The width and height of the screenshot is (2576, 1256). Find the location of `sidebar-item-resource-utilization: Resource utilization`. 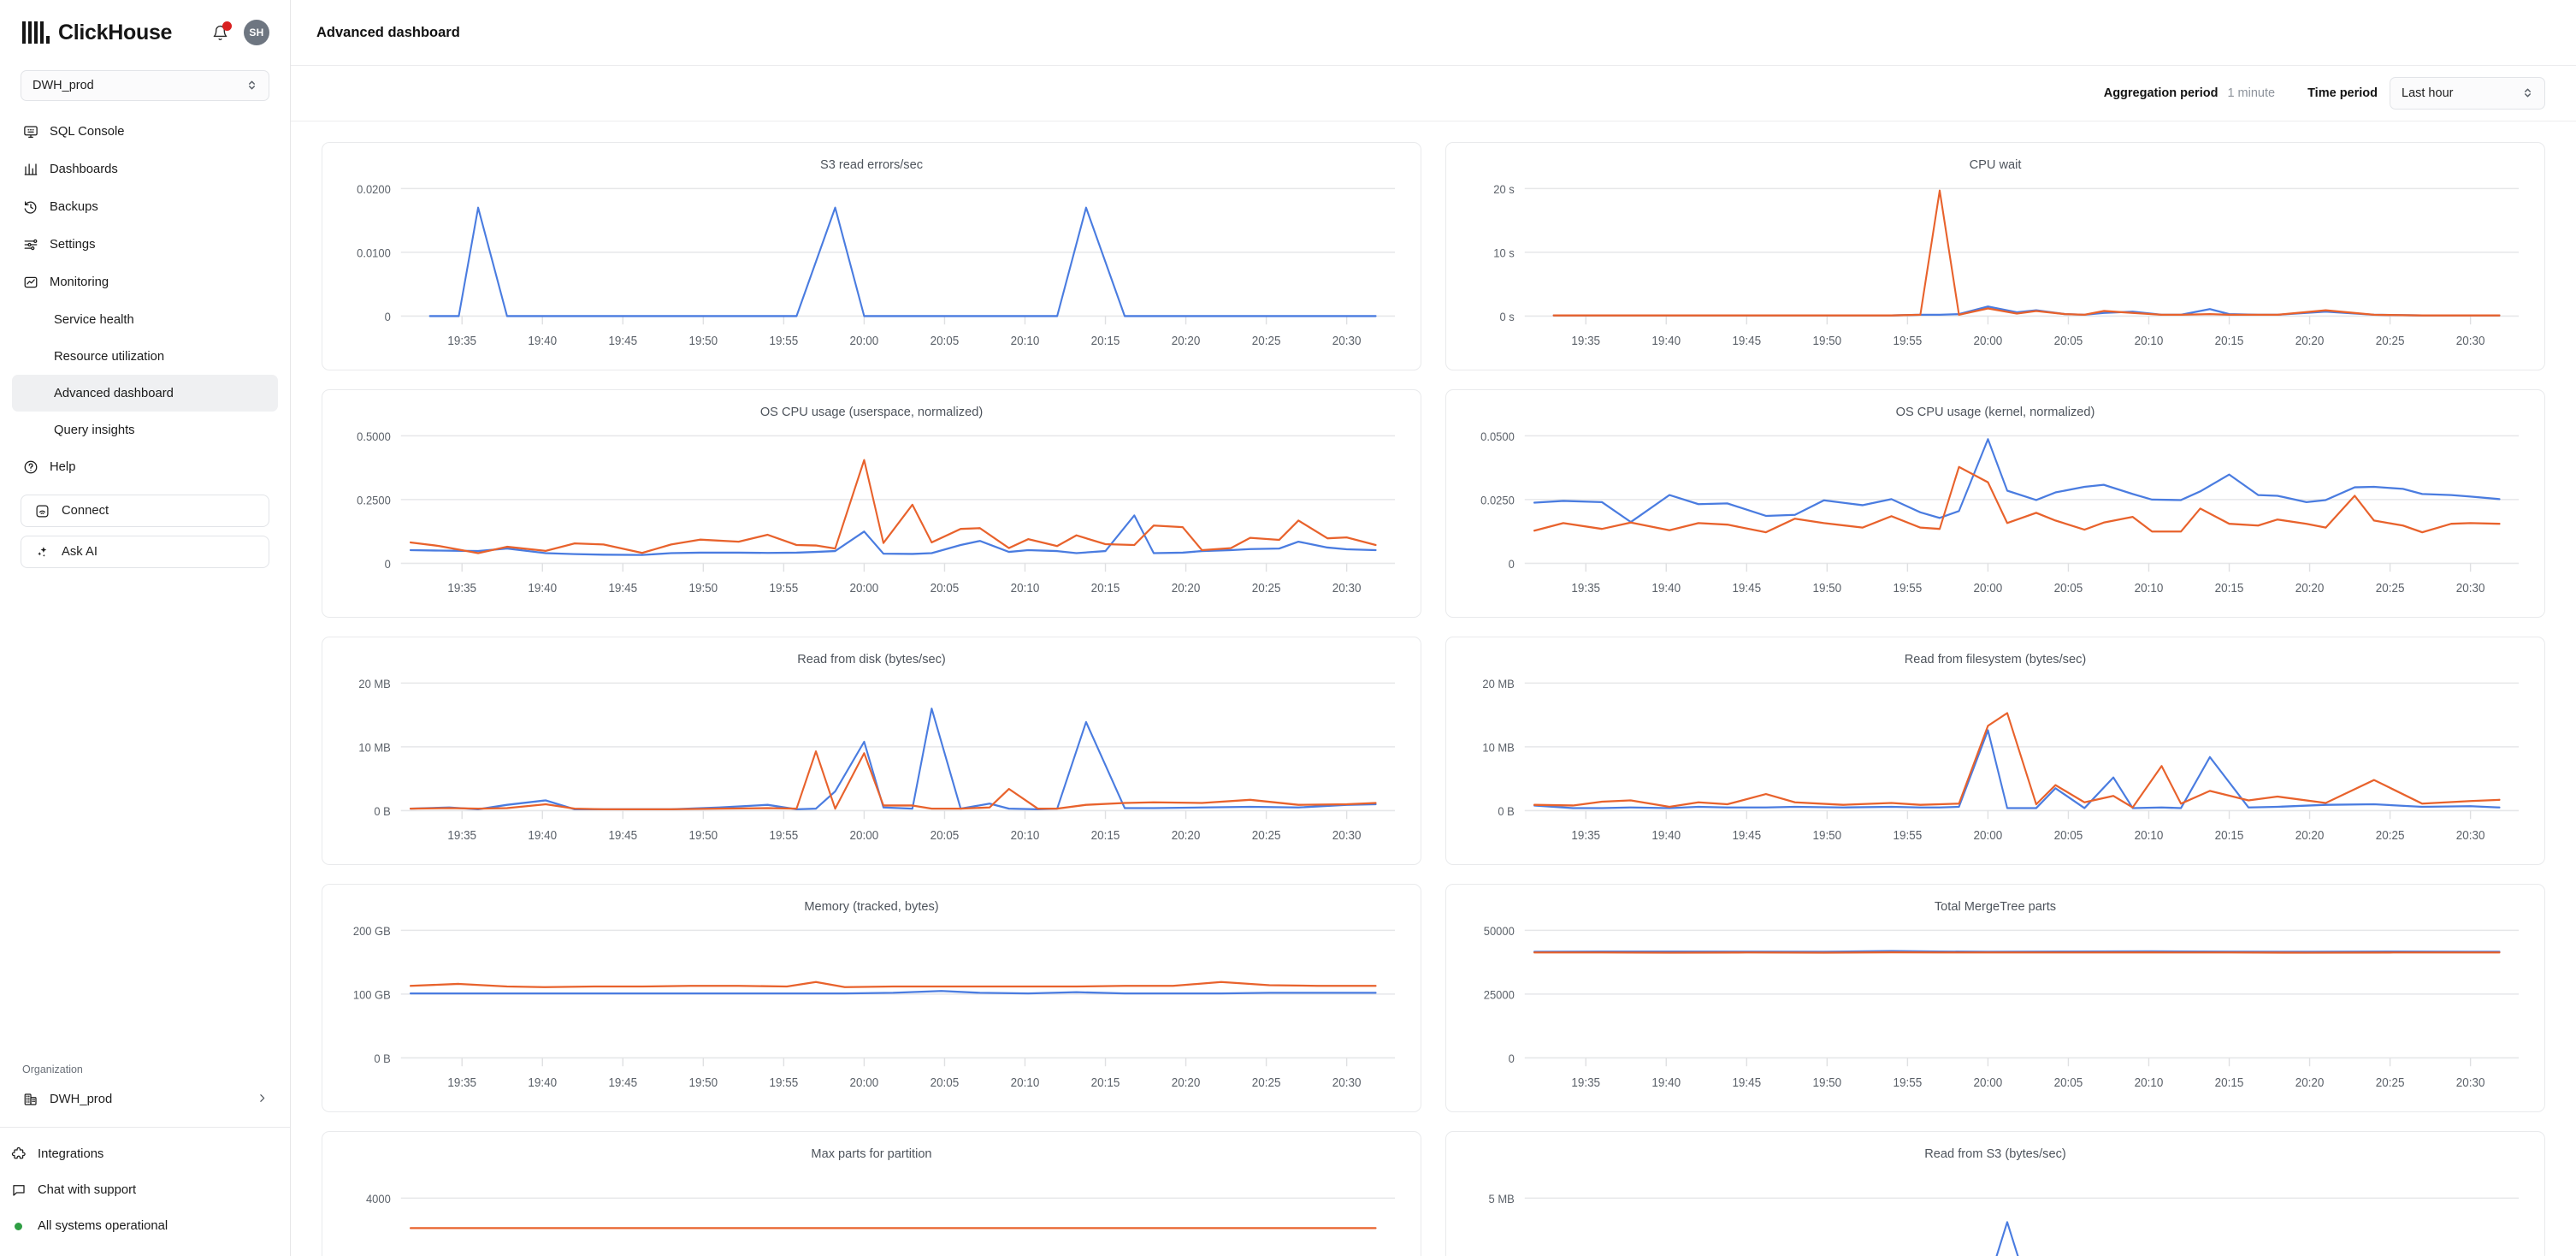

sidebar-item-resource-utilization: Resource utilization is located at coordinates (145, 356).